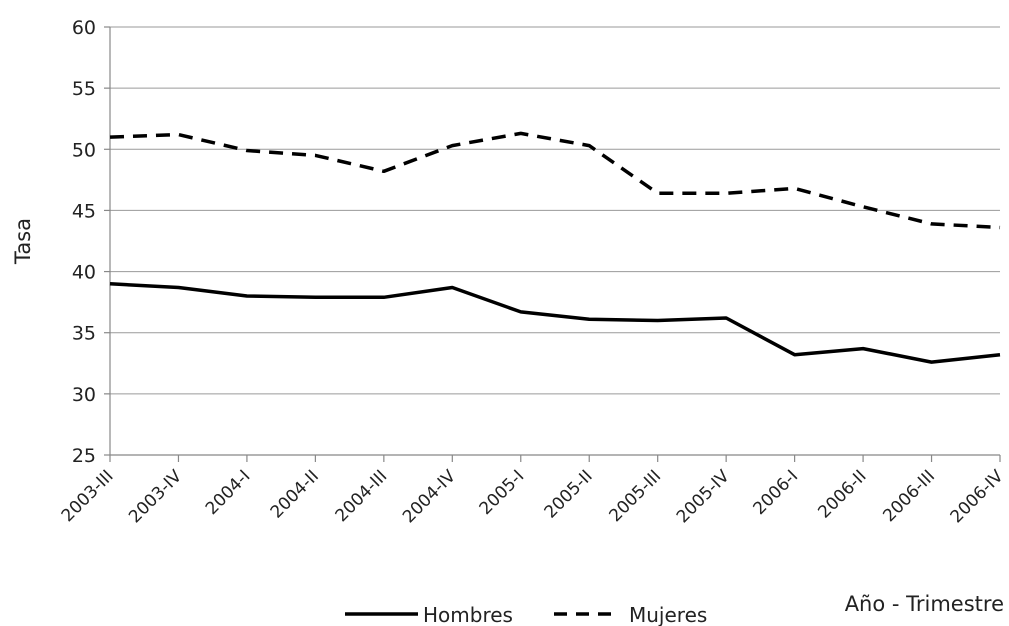 The image size is (1009, 626). What do you see at coordinates (526, 614) in the screenshot?
I see `legend: Hombres Mujeres` at bounding box center [526, 614].